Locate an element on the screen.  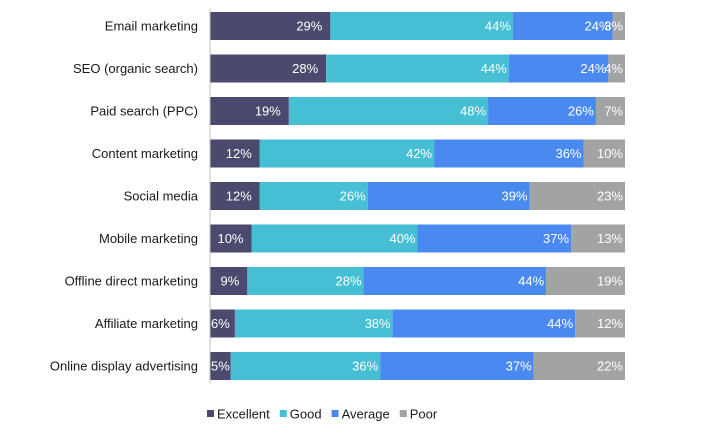
bar-segment-paid-search-ppc-good is located at coordinates (388, 111).